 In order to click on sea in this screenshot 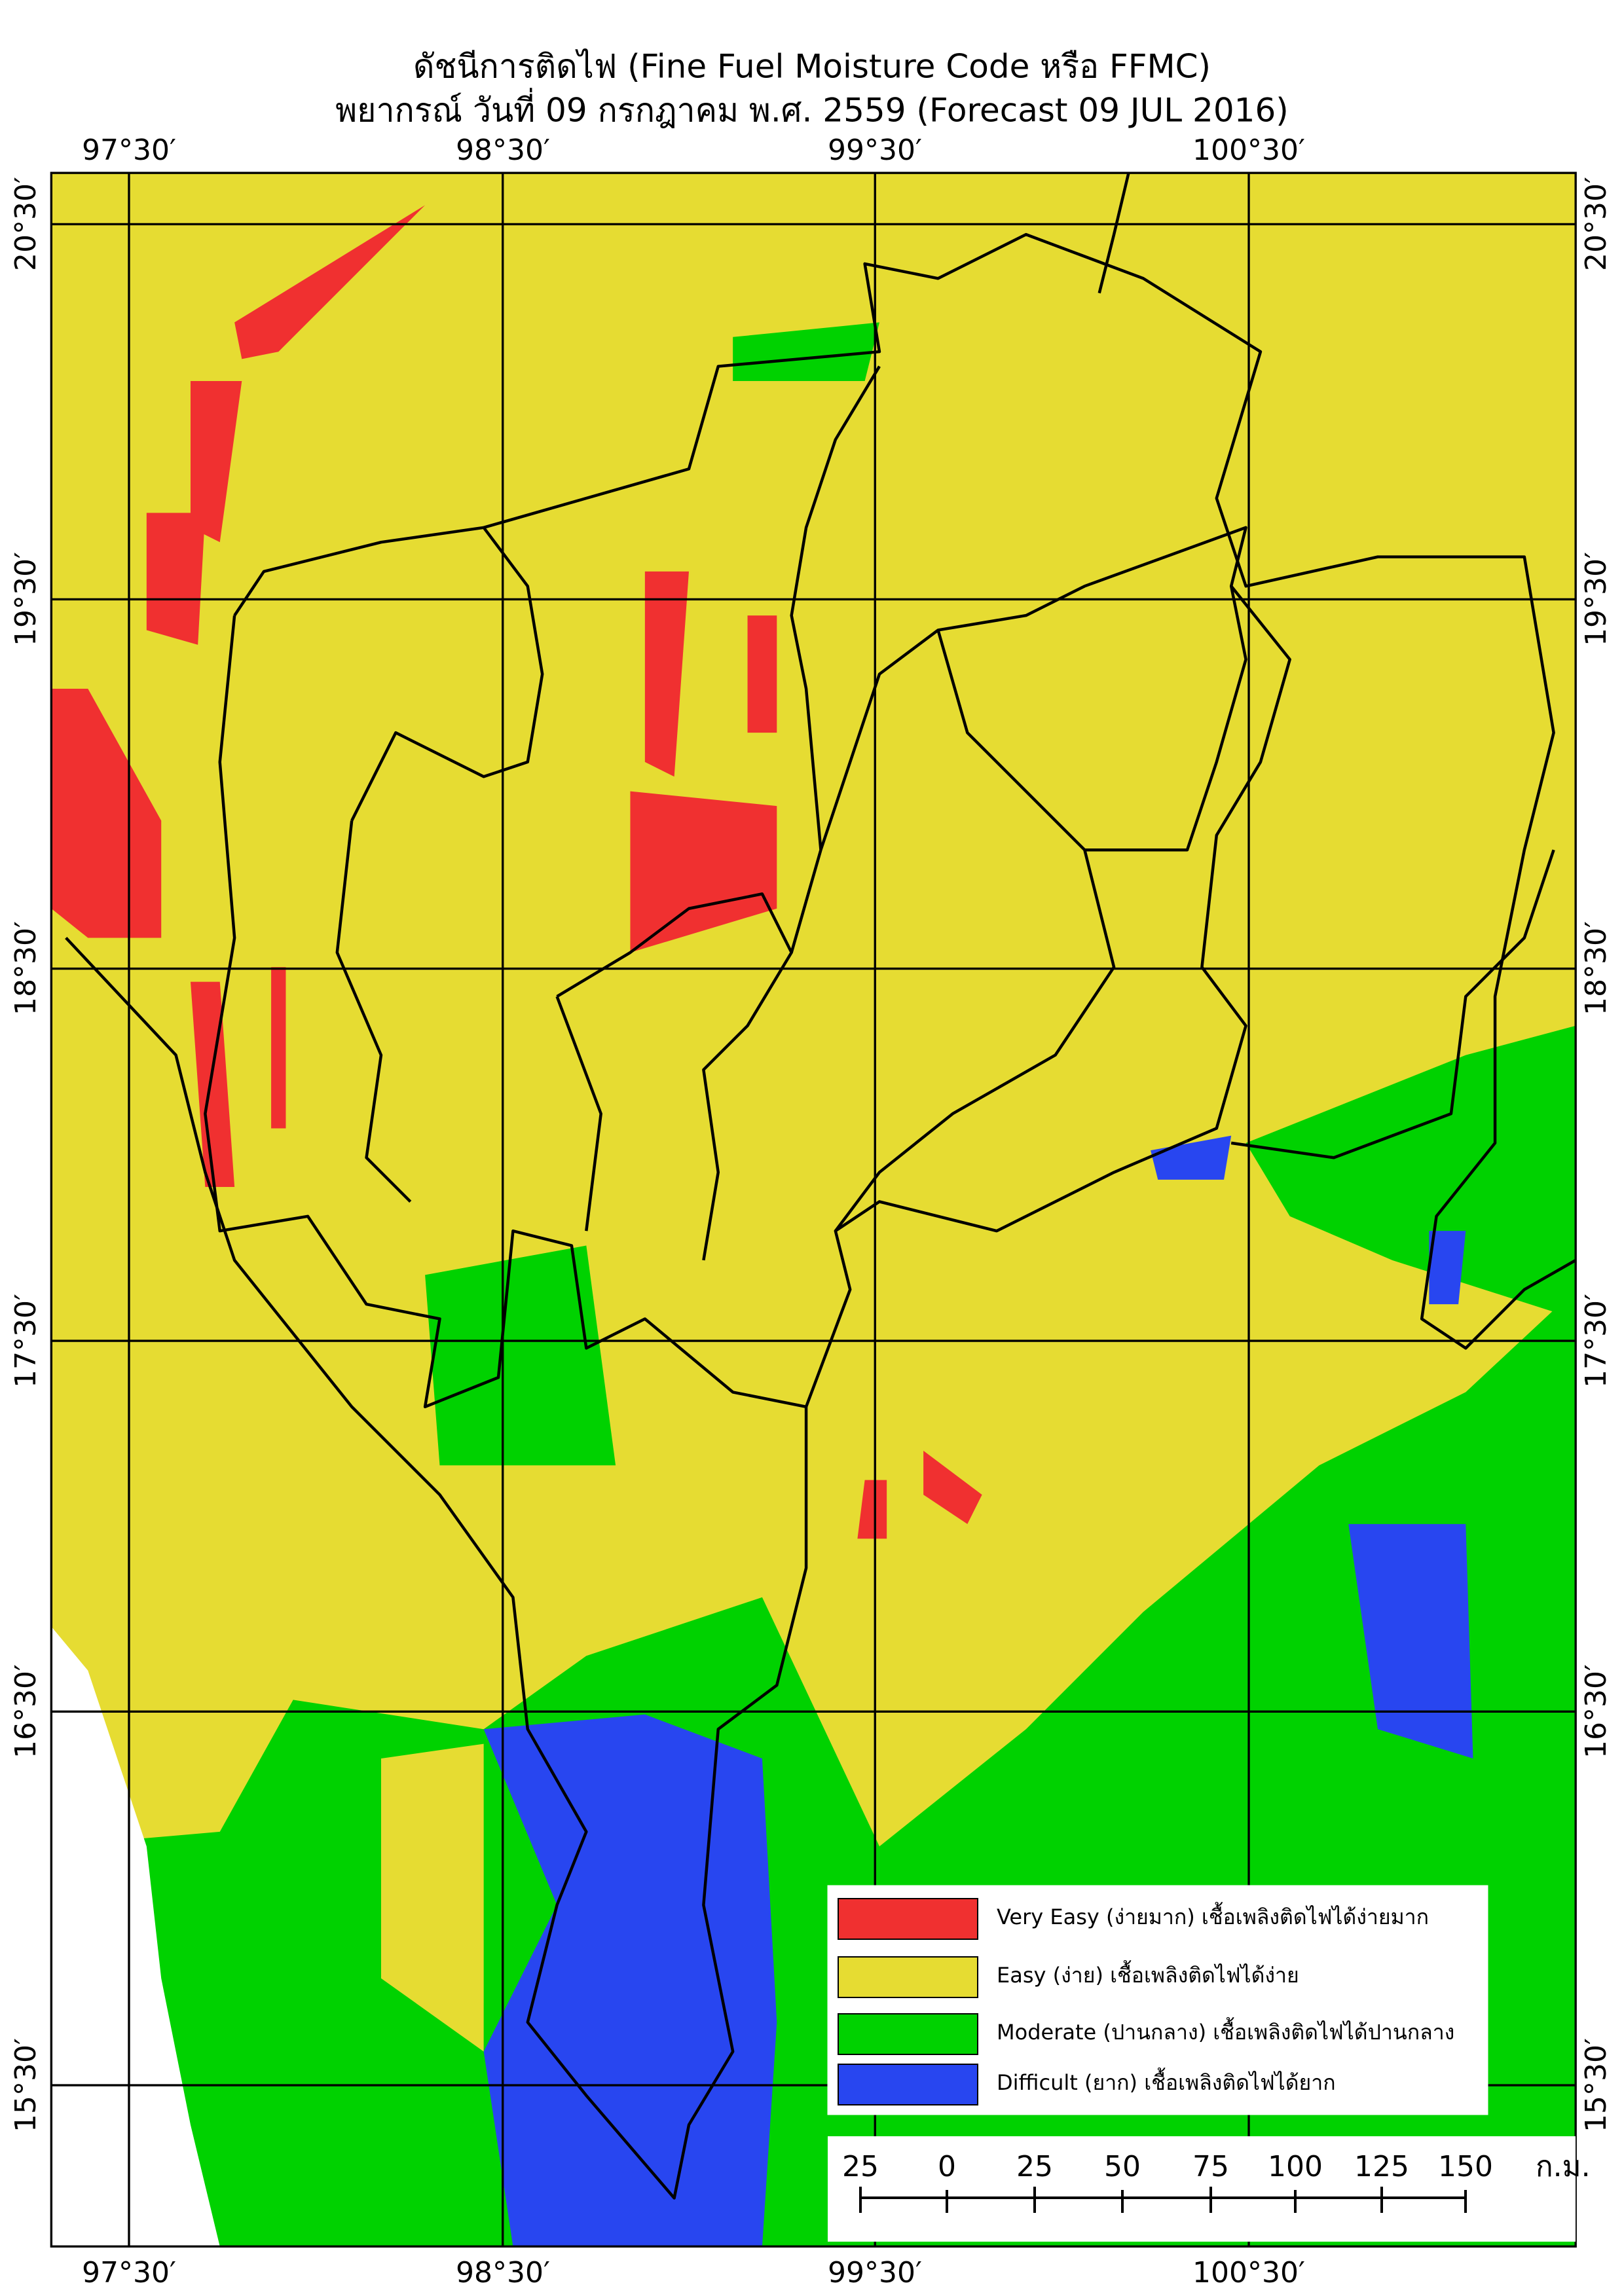, I will do `click(135, 1936)`.